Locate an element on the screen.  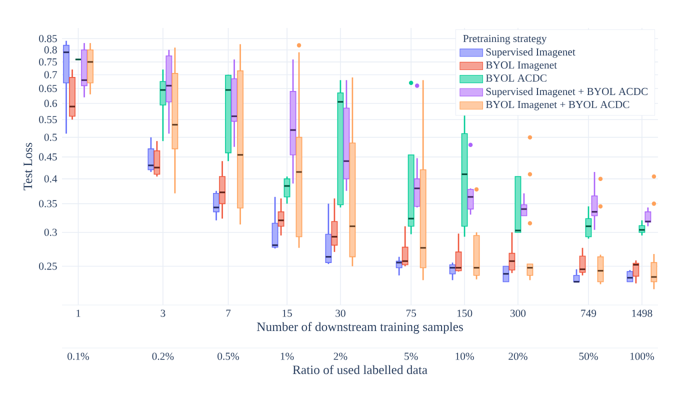
x2-axis-title: Ratio of used labelled data is located at coordinates (360, 369).